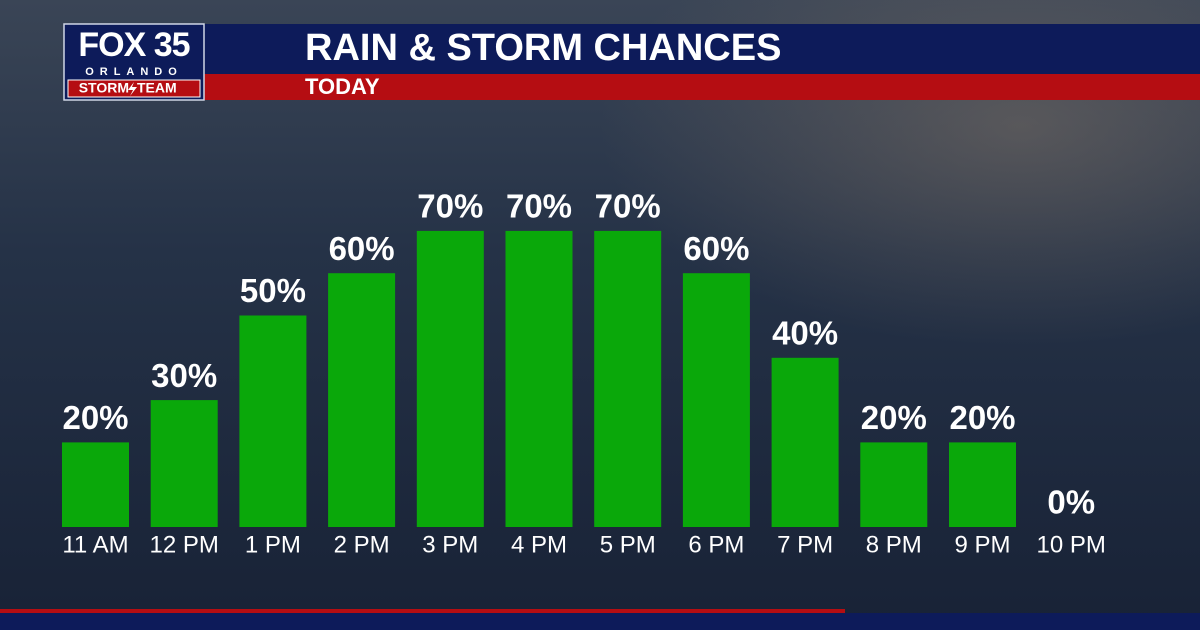  I want to click on title-band, so click(632, 49).